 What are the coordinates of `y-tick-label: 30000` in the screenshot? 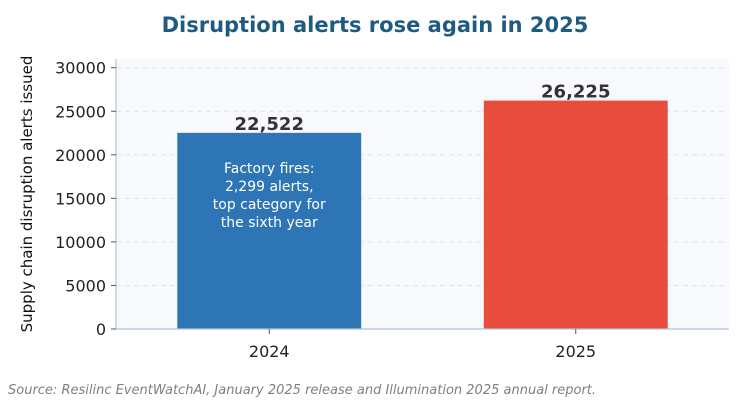 It's located at (80, 68).